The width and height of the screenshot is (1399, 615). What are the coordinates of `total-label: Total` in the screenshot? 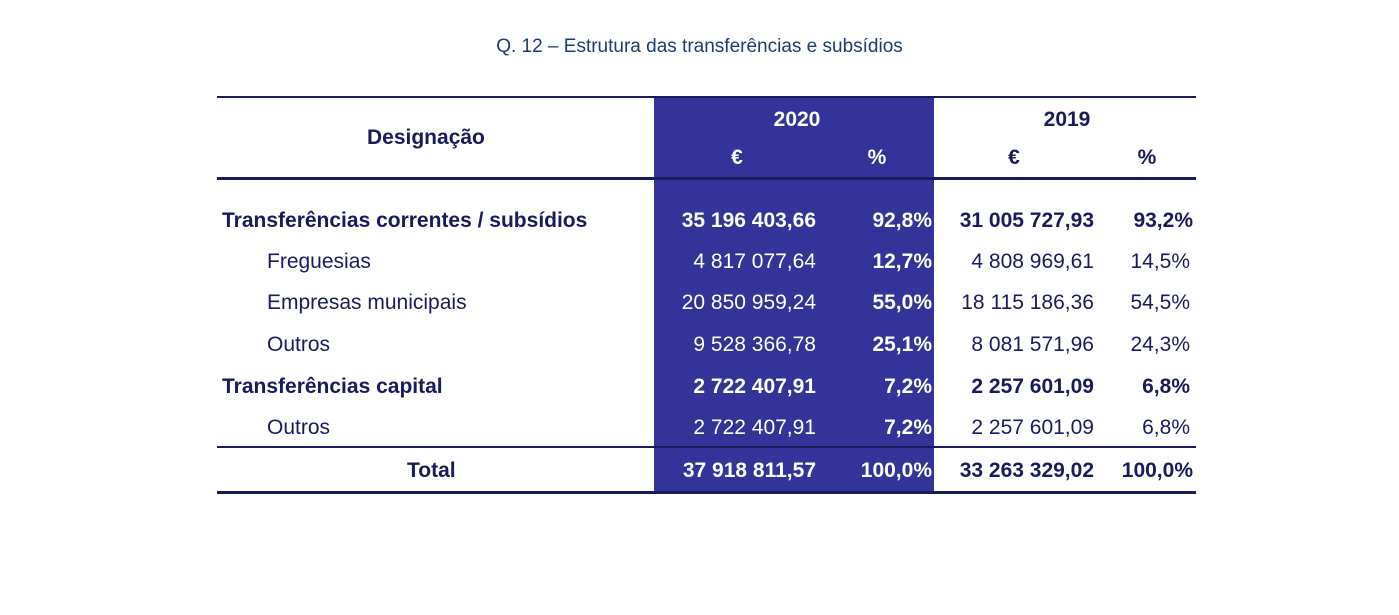 It's located at (431, 470).